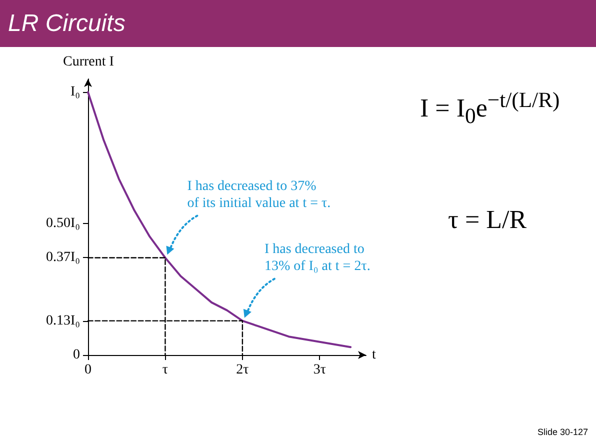 The image size is (596, 442). Describe the element at coordinates (63, 320) in the screenshot. I see `y-tick-label: 0.13I₀` at that location.